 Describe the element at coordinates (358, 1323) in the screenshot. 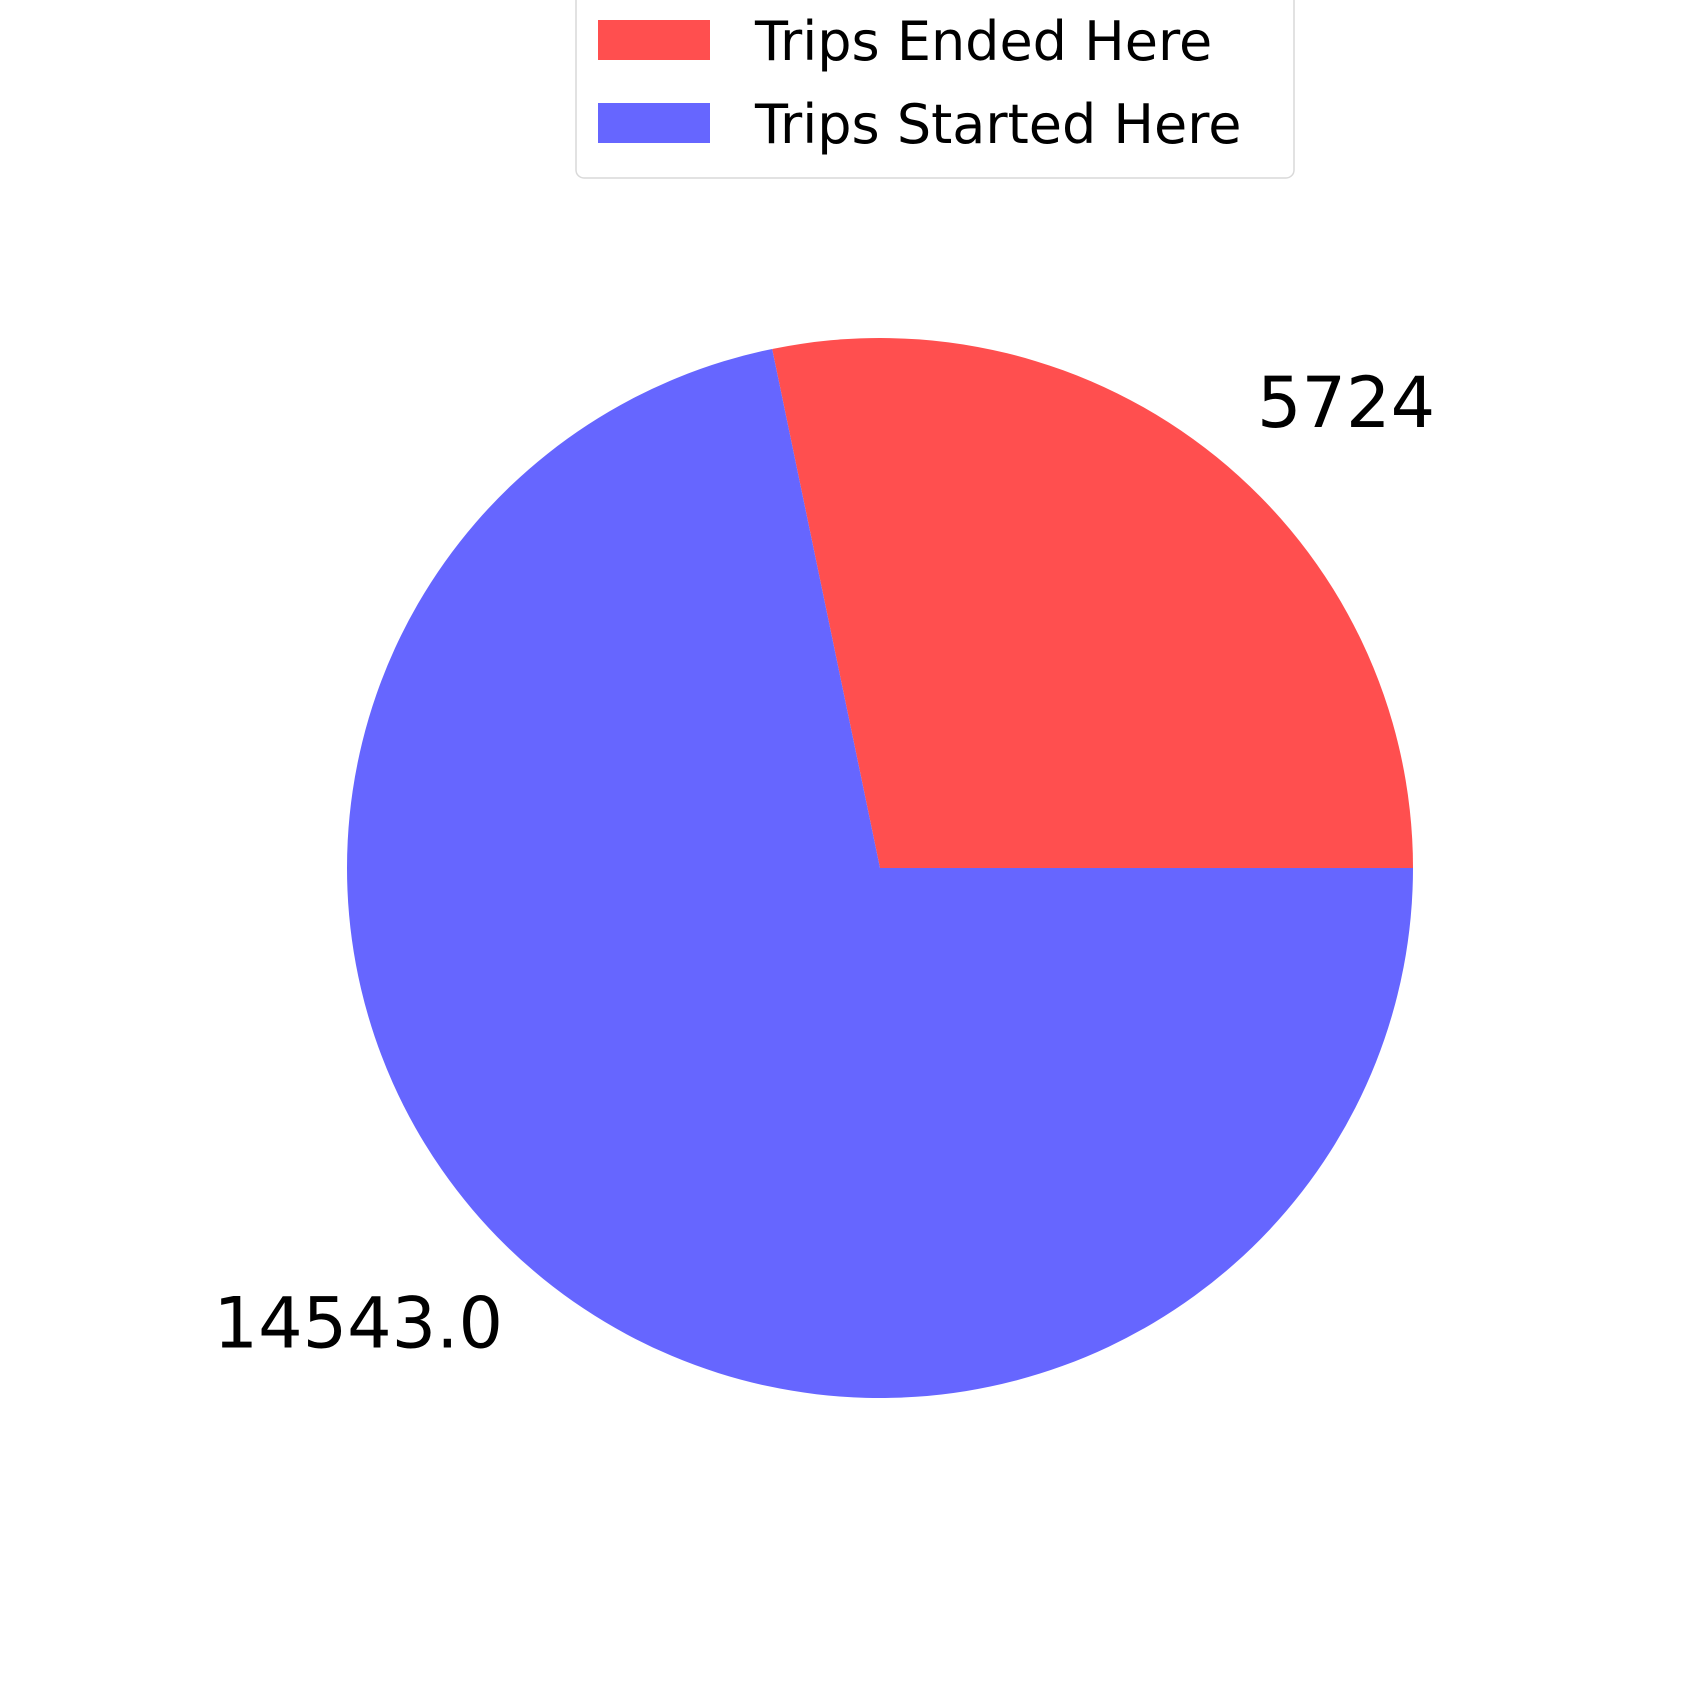

I see `slice-value-label: 14543.0` at that location.